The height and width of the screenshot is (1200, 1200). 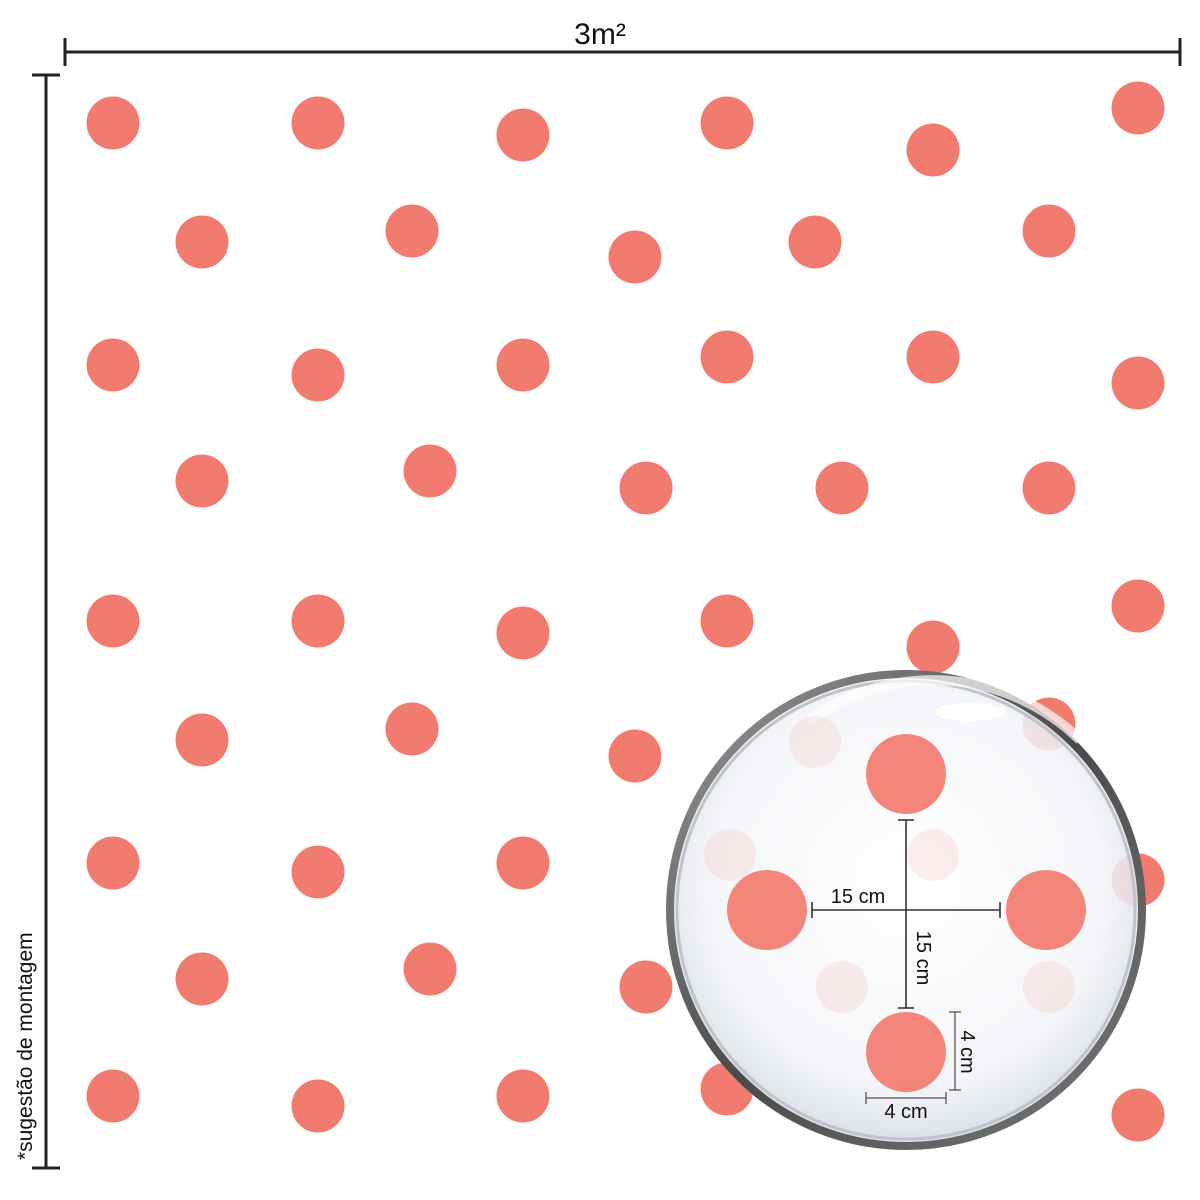 I want to click on height-dimension, so click(x=46, y=621).